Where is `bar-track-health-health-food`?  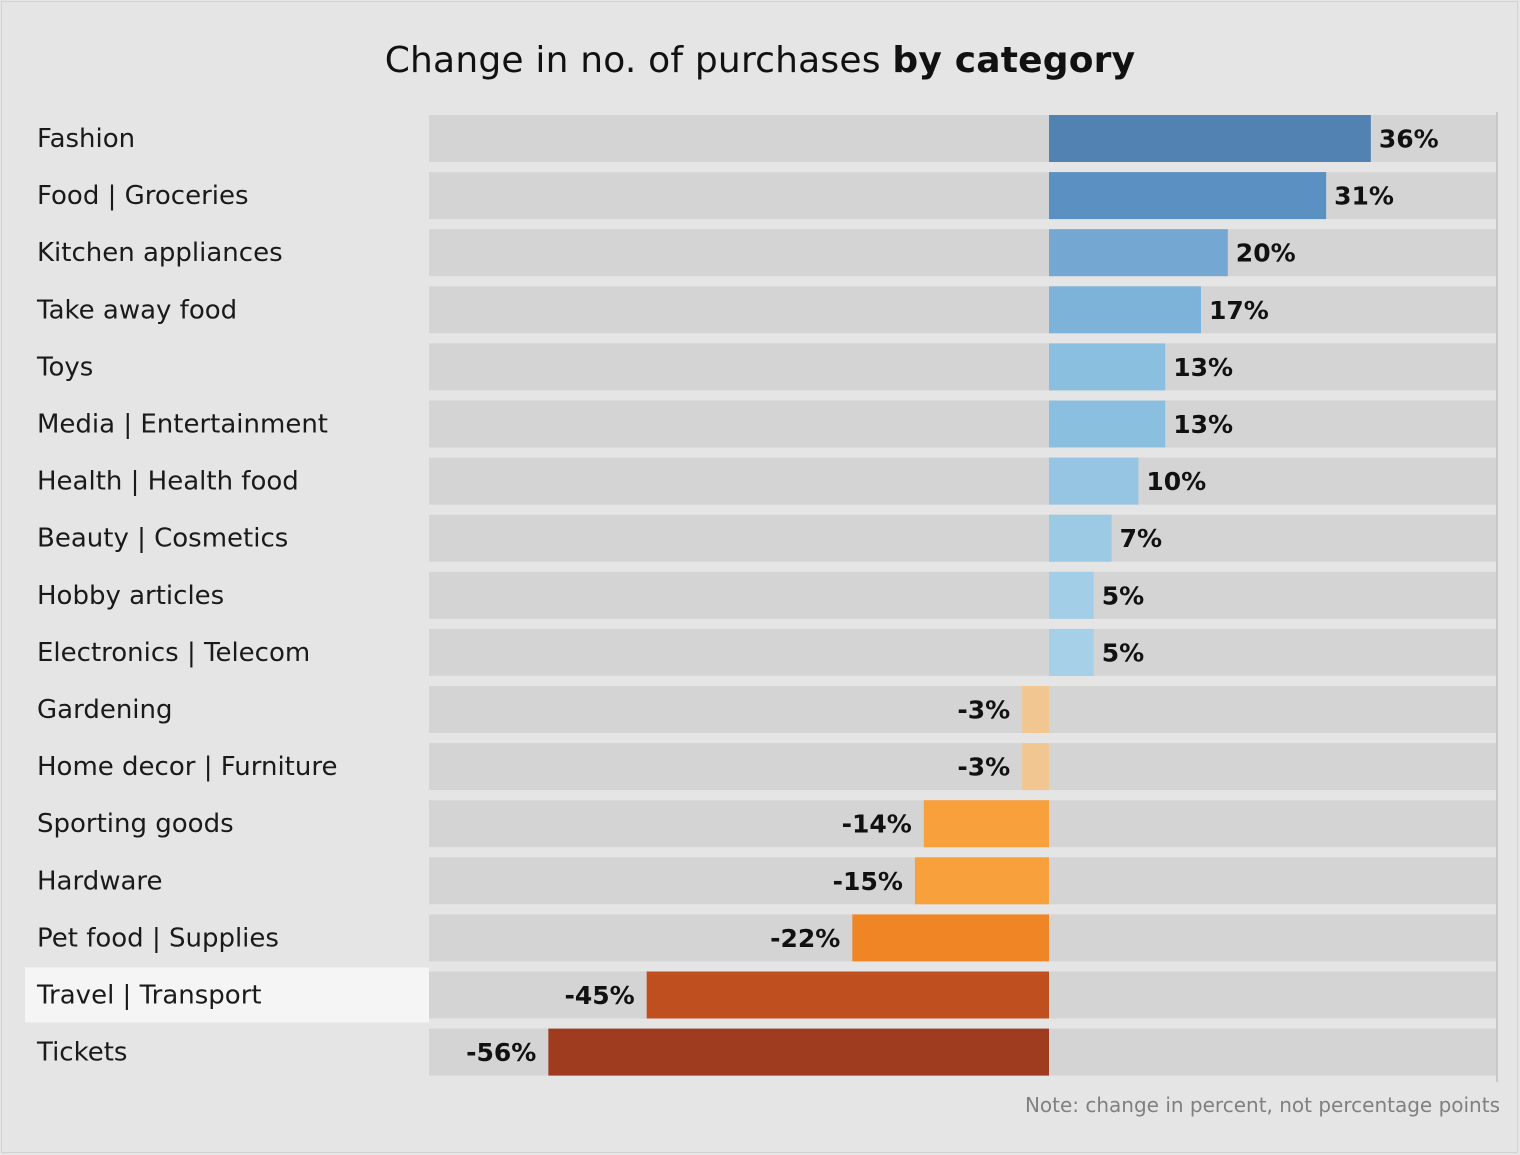
bar-track-health-health-food is located at coordinates (963, 481).